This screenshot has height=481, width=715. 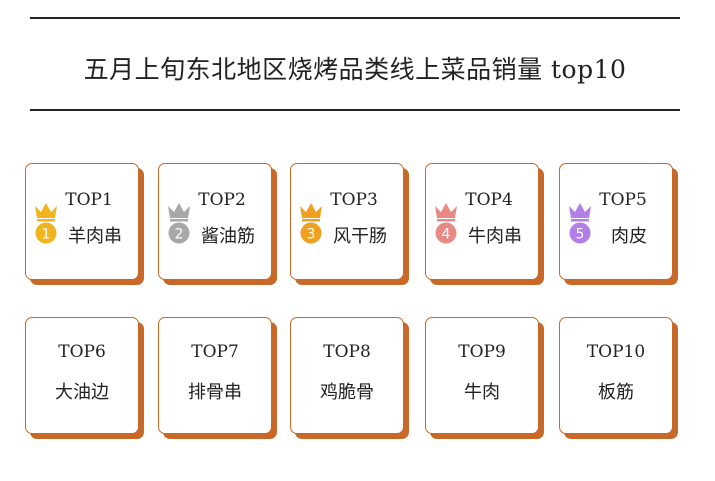 I want to click on dish-name: 板筋, so click(x=616, y=392).